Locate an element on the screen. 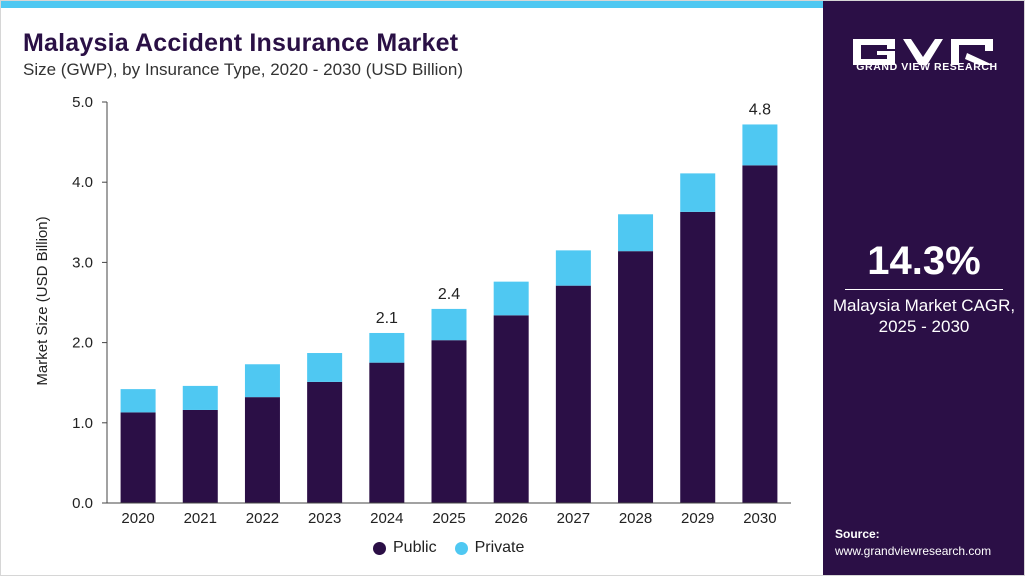 Image resolution: width=1025 pixels, height=576 pixels. y-axis-label: Market Size (USD Billion) is located at coordinates (42, 300).